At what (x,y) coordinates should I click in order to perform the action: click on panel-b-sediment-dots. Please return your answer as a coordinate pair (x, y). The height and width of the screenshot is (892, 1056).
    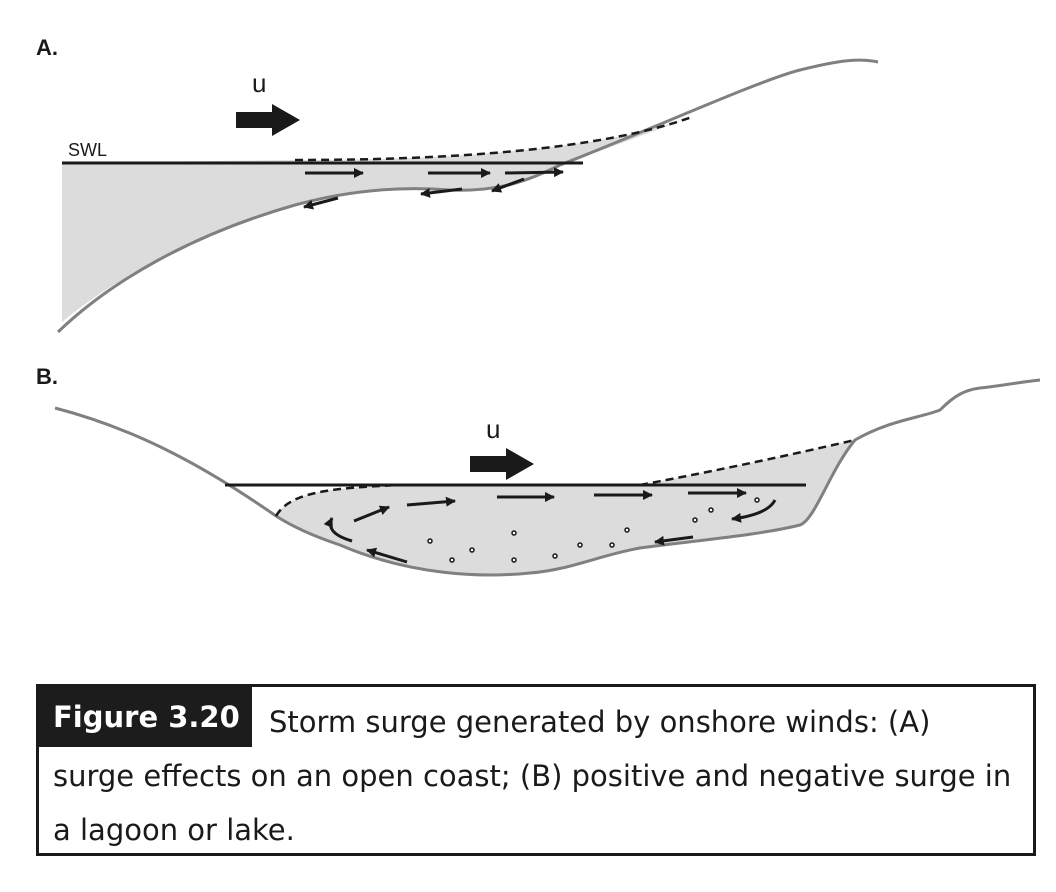
    Looking at the image, I should click on (593, 530).